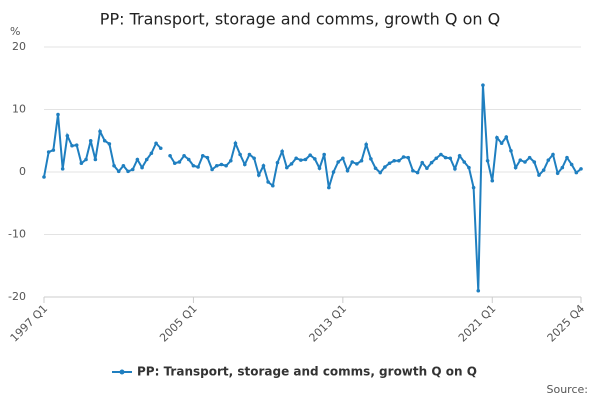 The image size is (600, 400). Describe the element at coordinates (19, 46) in the screenshot. I see `y-tick-label: 20` at that location.